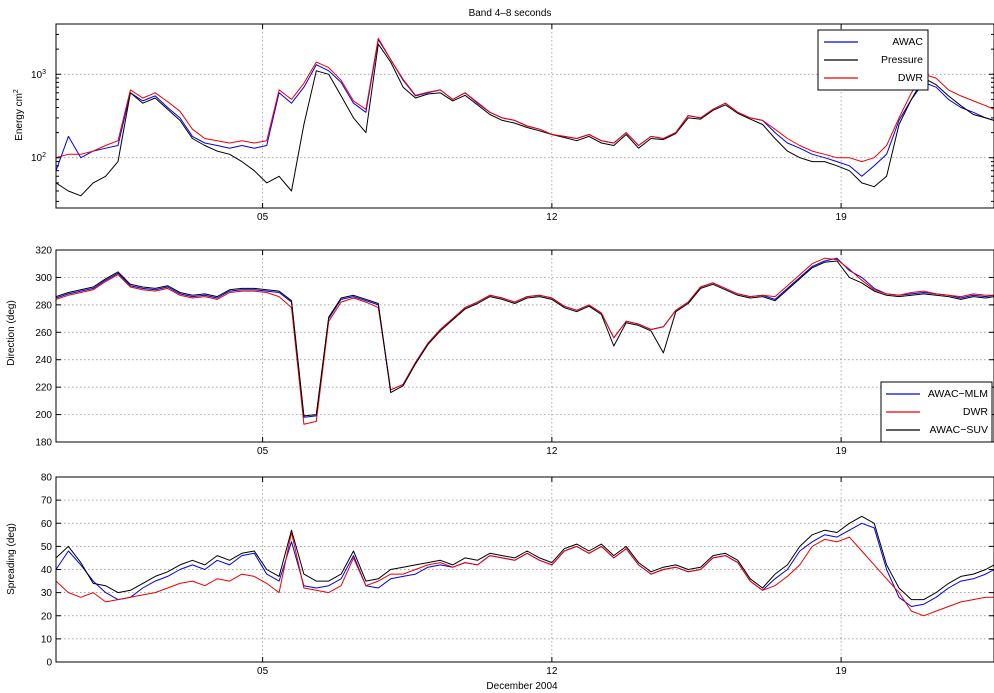 This screenshot has width=994, height=693. What do you see at coordinates (47, 547) in the screenshot?
I see `spreading-y-tick-label: 50` at bounding box center [47, 547].